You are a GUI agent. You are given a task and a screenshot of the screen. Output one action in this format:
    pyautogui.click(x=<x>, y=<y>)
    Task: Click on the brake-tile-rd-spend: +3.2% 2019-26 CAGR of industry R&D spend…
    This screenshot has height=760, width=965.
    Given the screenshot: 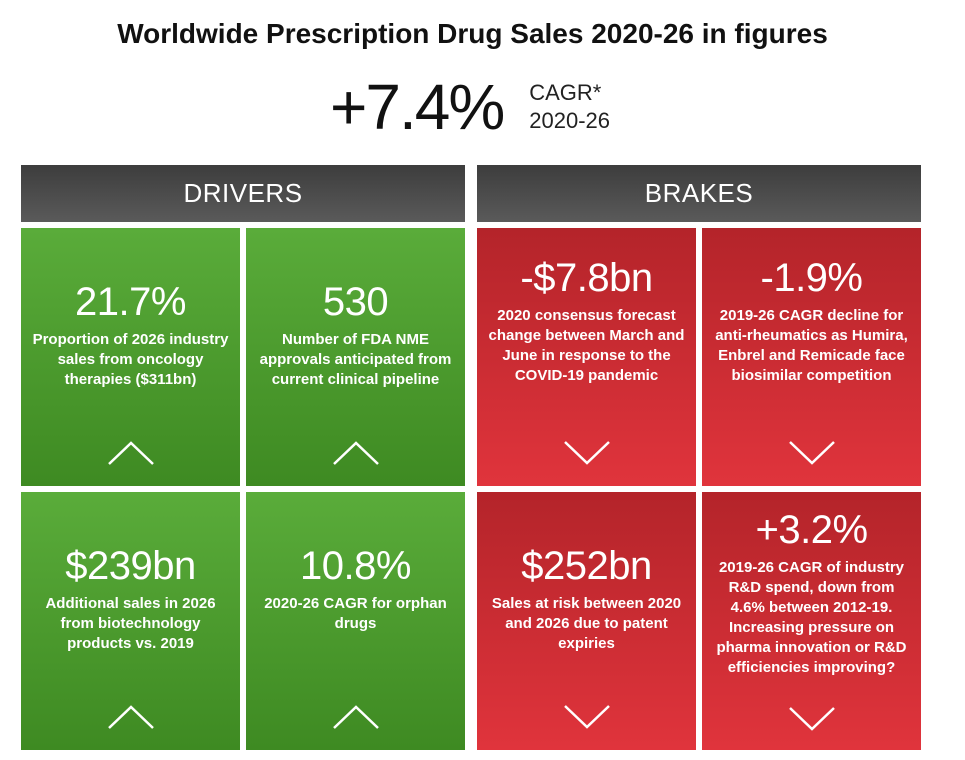 What is the action you would take?
    pyautogui.click(x=811, y=621)
    